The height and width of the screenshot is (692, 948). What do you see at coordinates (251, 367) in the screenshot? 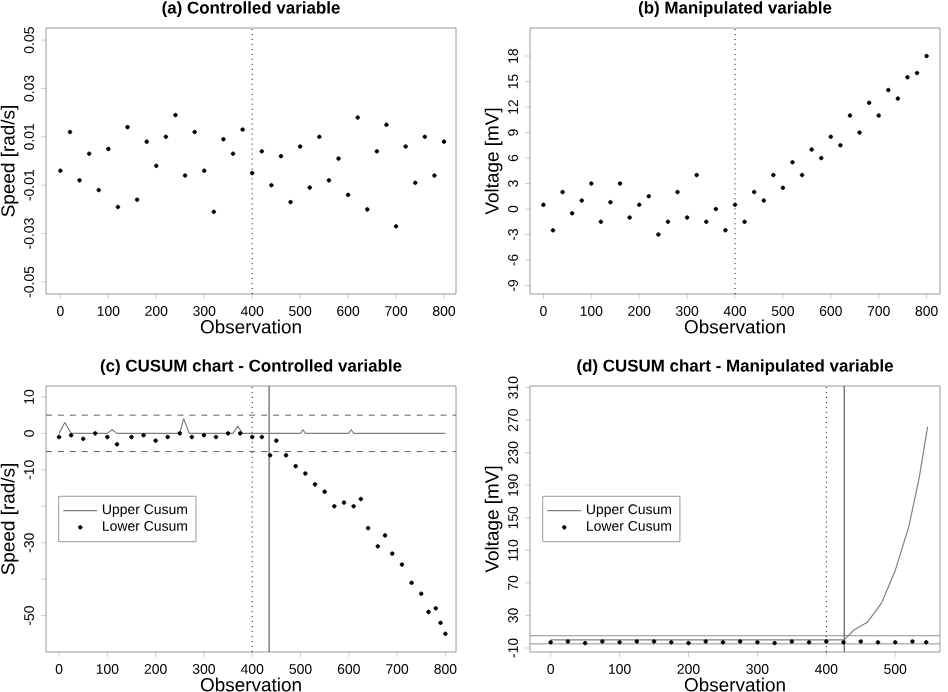
I see `chart-title: (c) CUSUM chart - Controlled variable` at bounding box center [251, 367].